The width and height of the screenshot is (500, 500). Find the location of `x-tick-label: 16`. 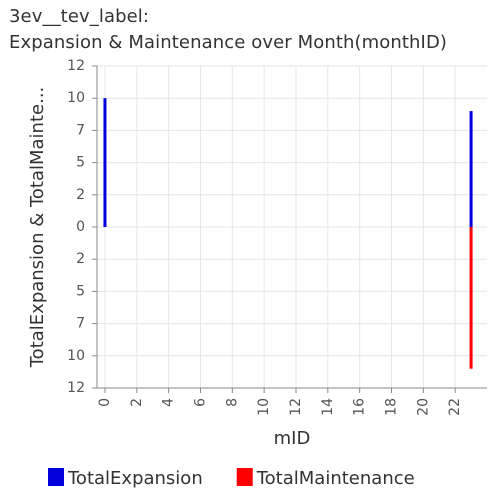

x-tick-label: 16 is located at coordinates (360, 407).